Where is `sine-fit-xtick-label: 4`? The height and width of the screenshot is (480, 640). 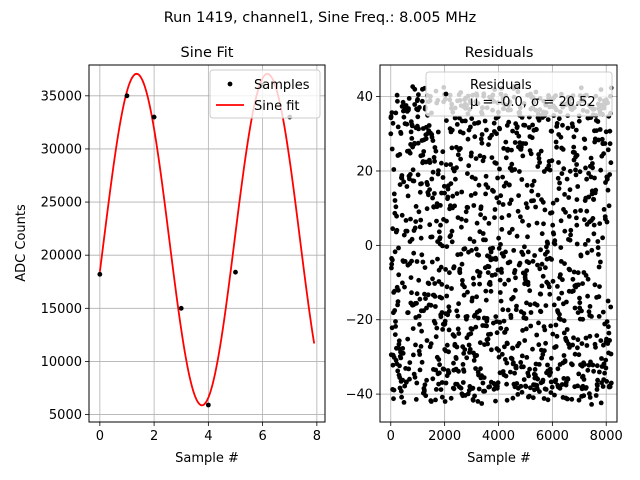 sine-fit-xtick-label: 4 is located at coordinates (208, 436).